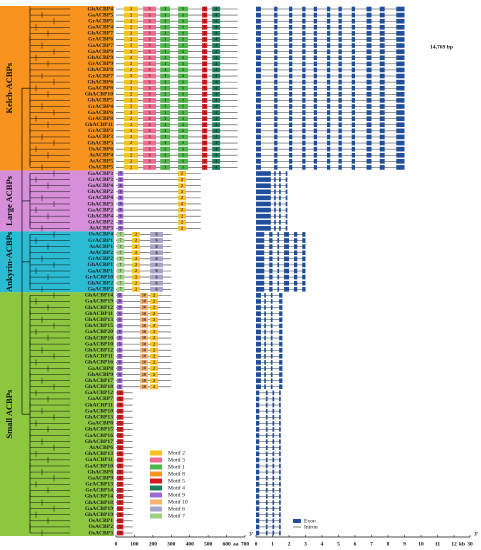  What do you see at coordinates (156, 270) in the screenshot?
I see `motif-number: 6` at bounding box center [156, 270].